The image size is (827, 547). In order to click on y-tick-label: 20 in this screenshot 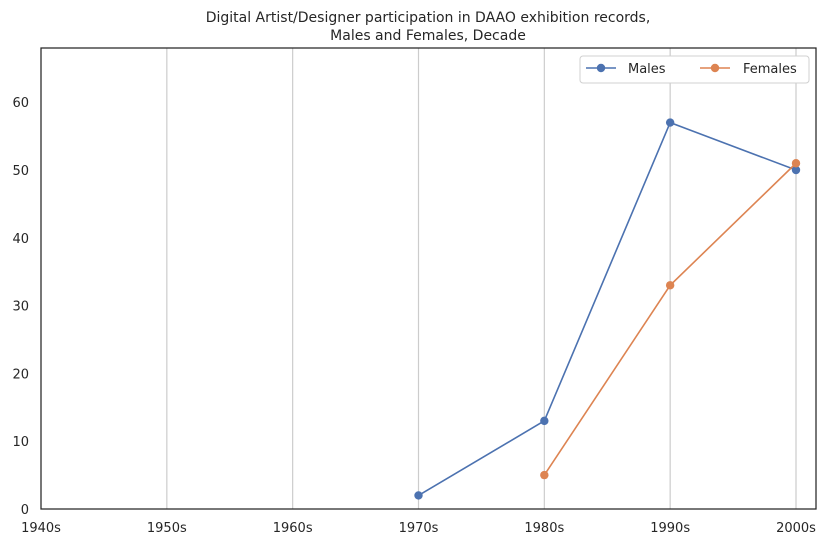, I will do `click(20, 374)`.